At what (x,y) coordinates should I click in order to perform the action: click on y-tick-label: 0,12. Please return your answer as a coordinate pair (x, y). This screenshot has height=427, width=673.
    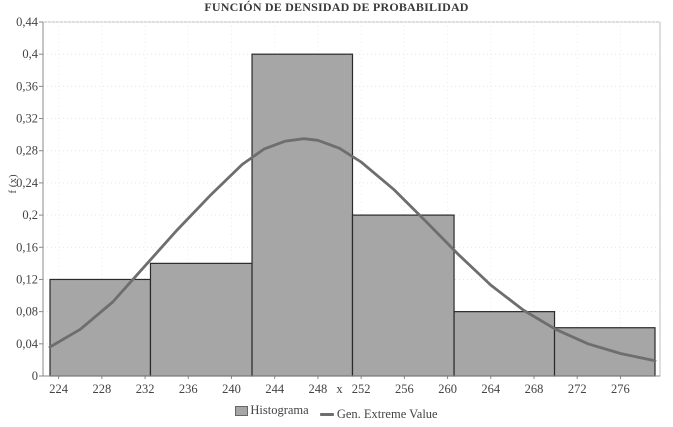
    Looking at the image, I should click on (27, 279).